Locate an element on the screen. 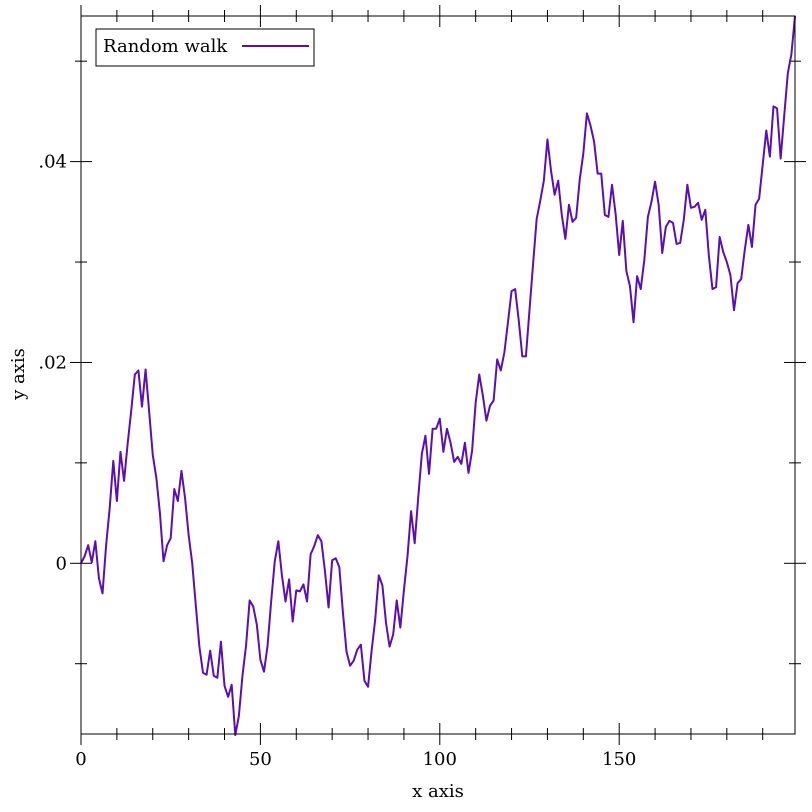 The height and width of the screenshot is (812, 812). legend-box is located at coordinates (205, 47).